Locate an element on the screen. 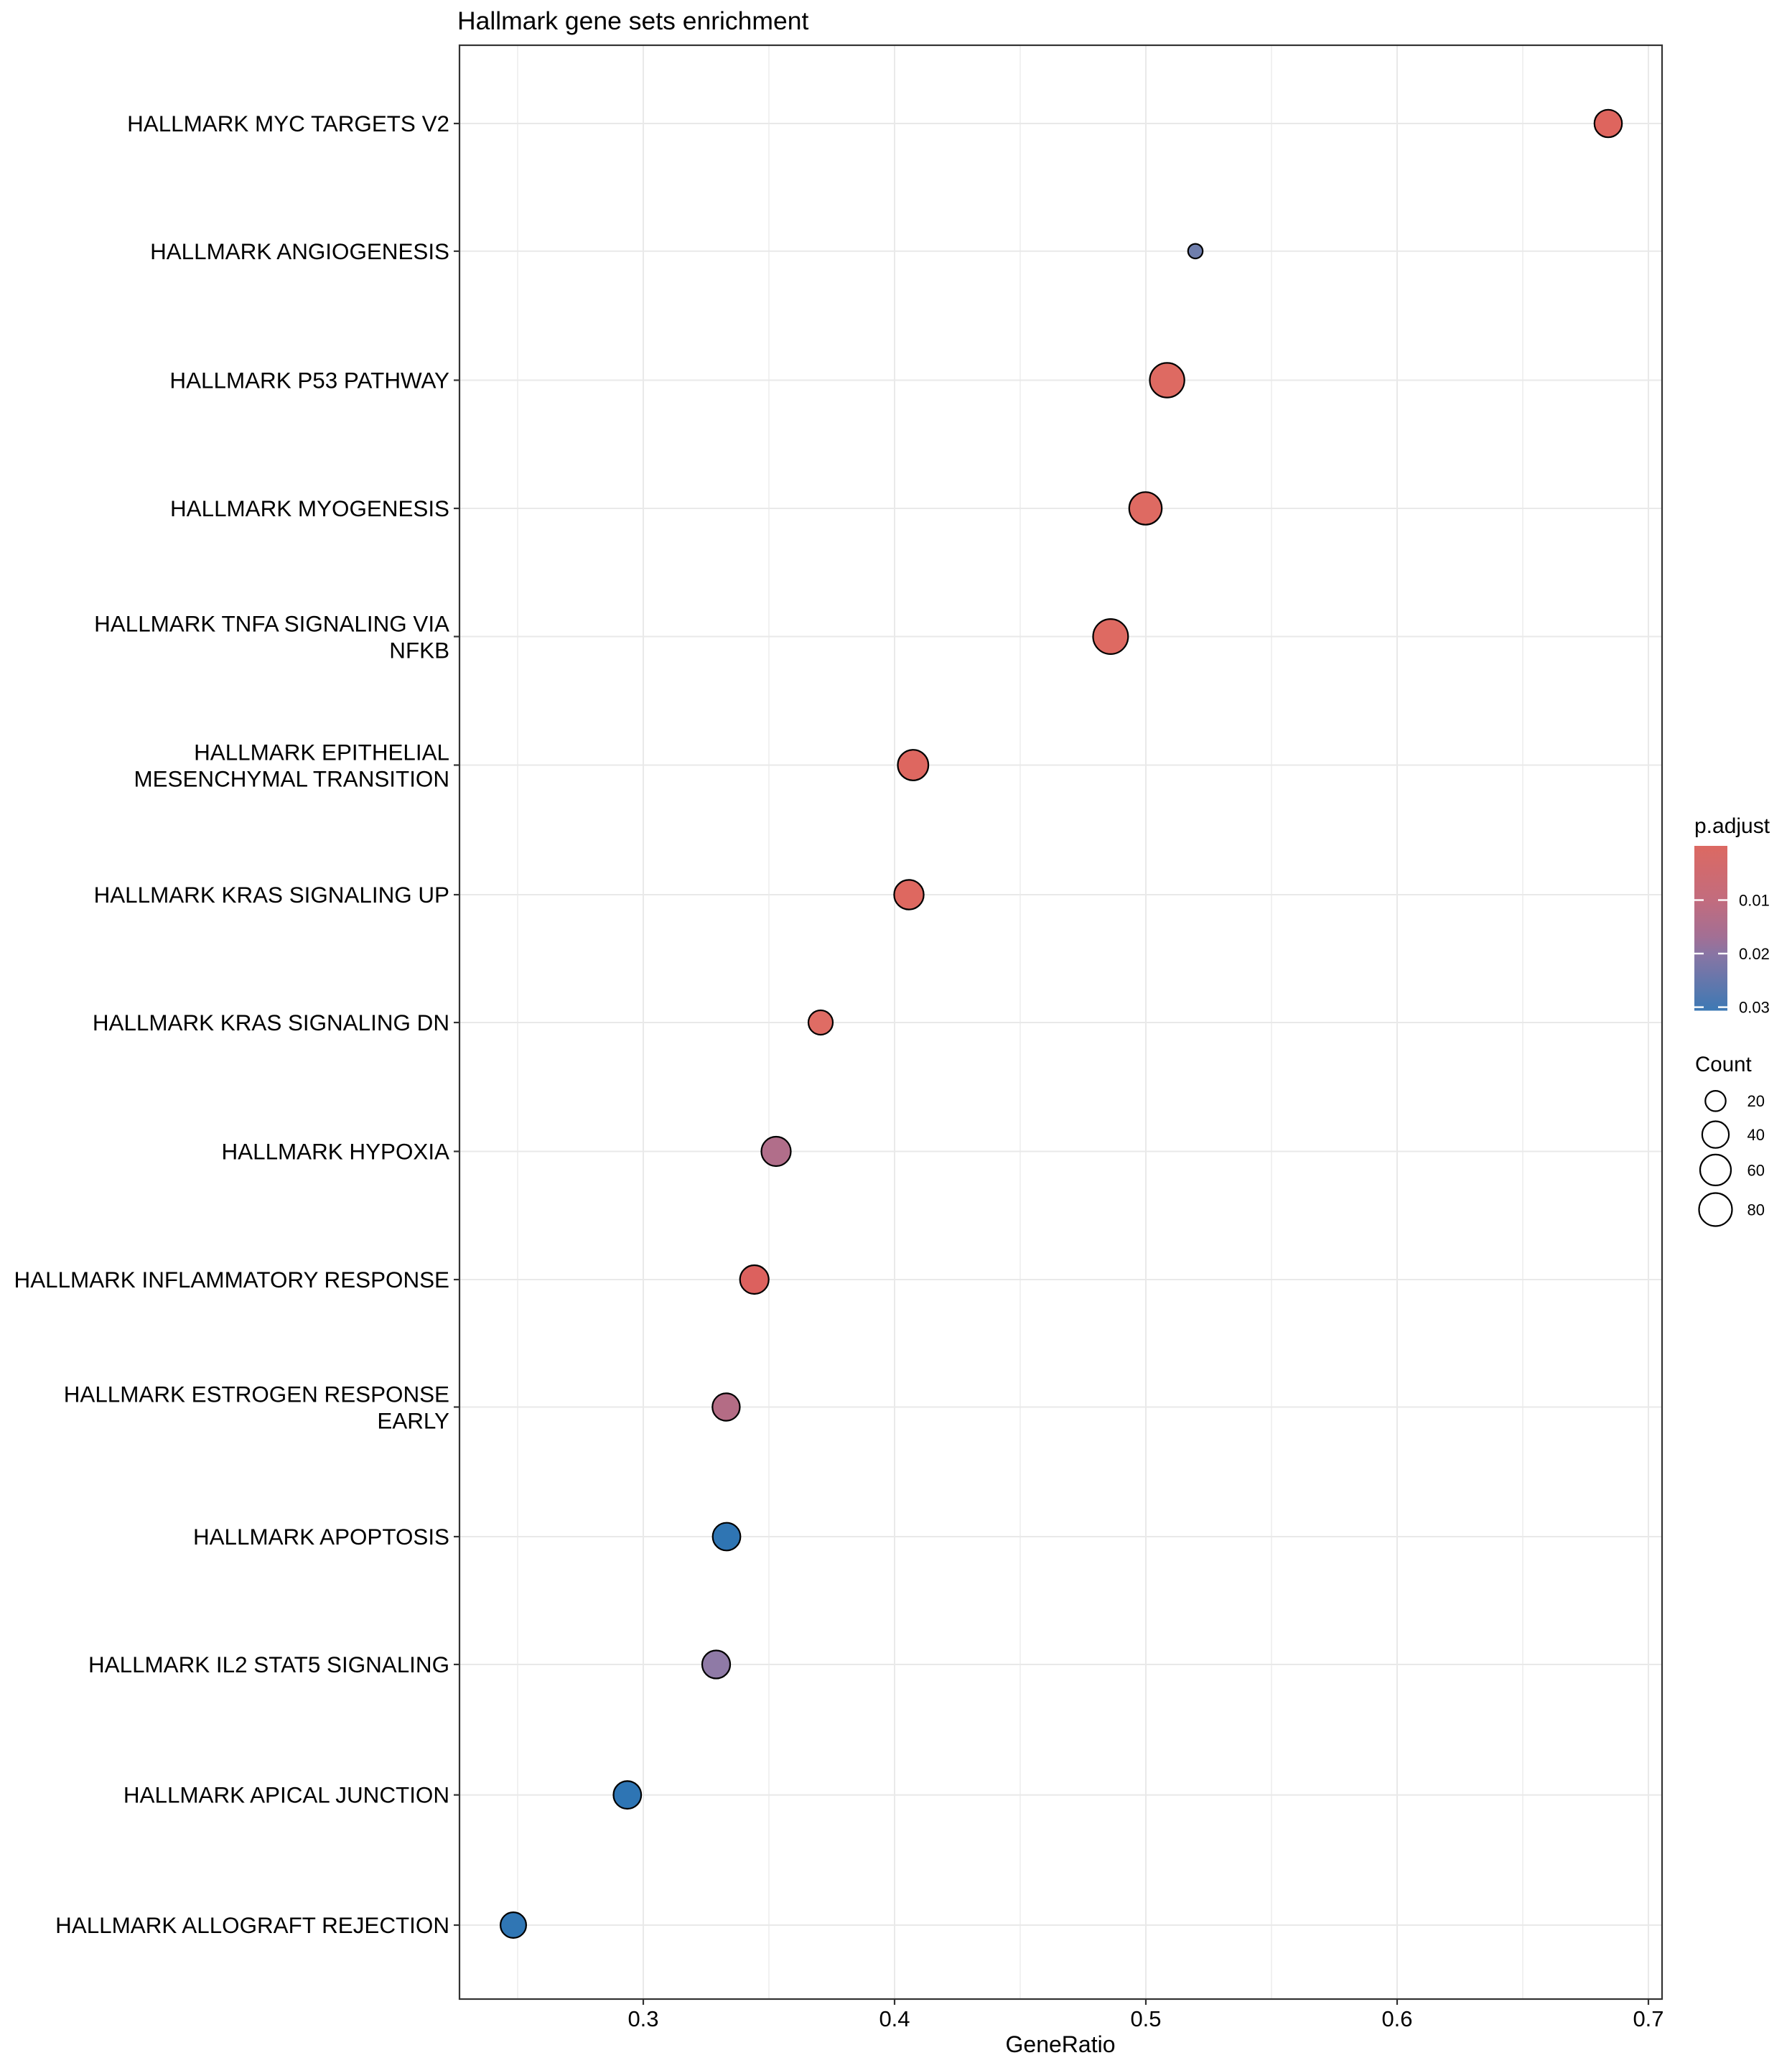  svg-text: HALLMARK MYOGENESIS is located at coordinates (309, 508).